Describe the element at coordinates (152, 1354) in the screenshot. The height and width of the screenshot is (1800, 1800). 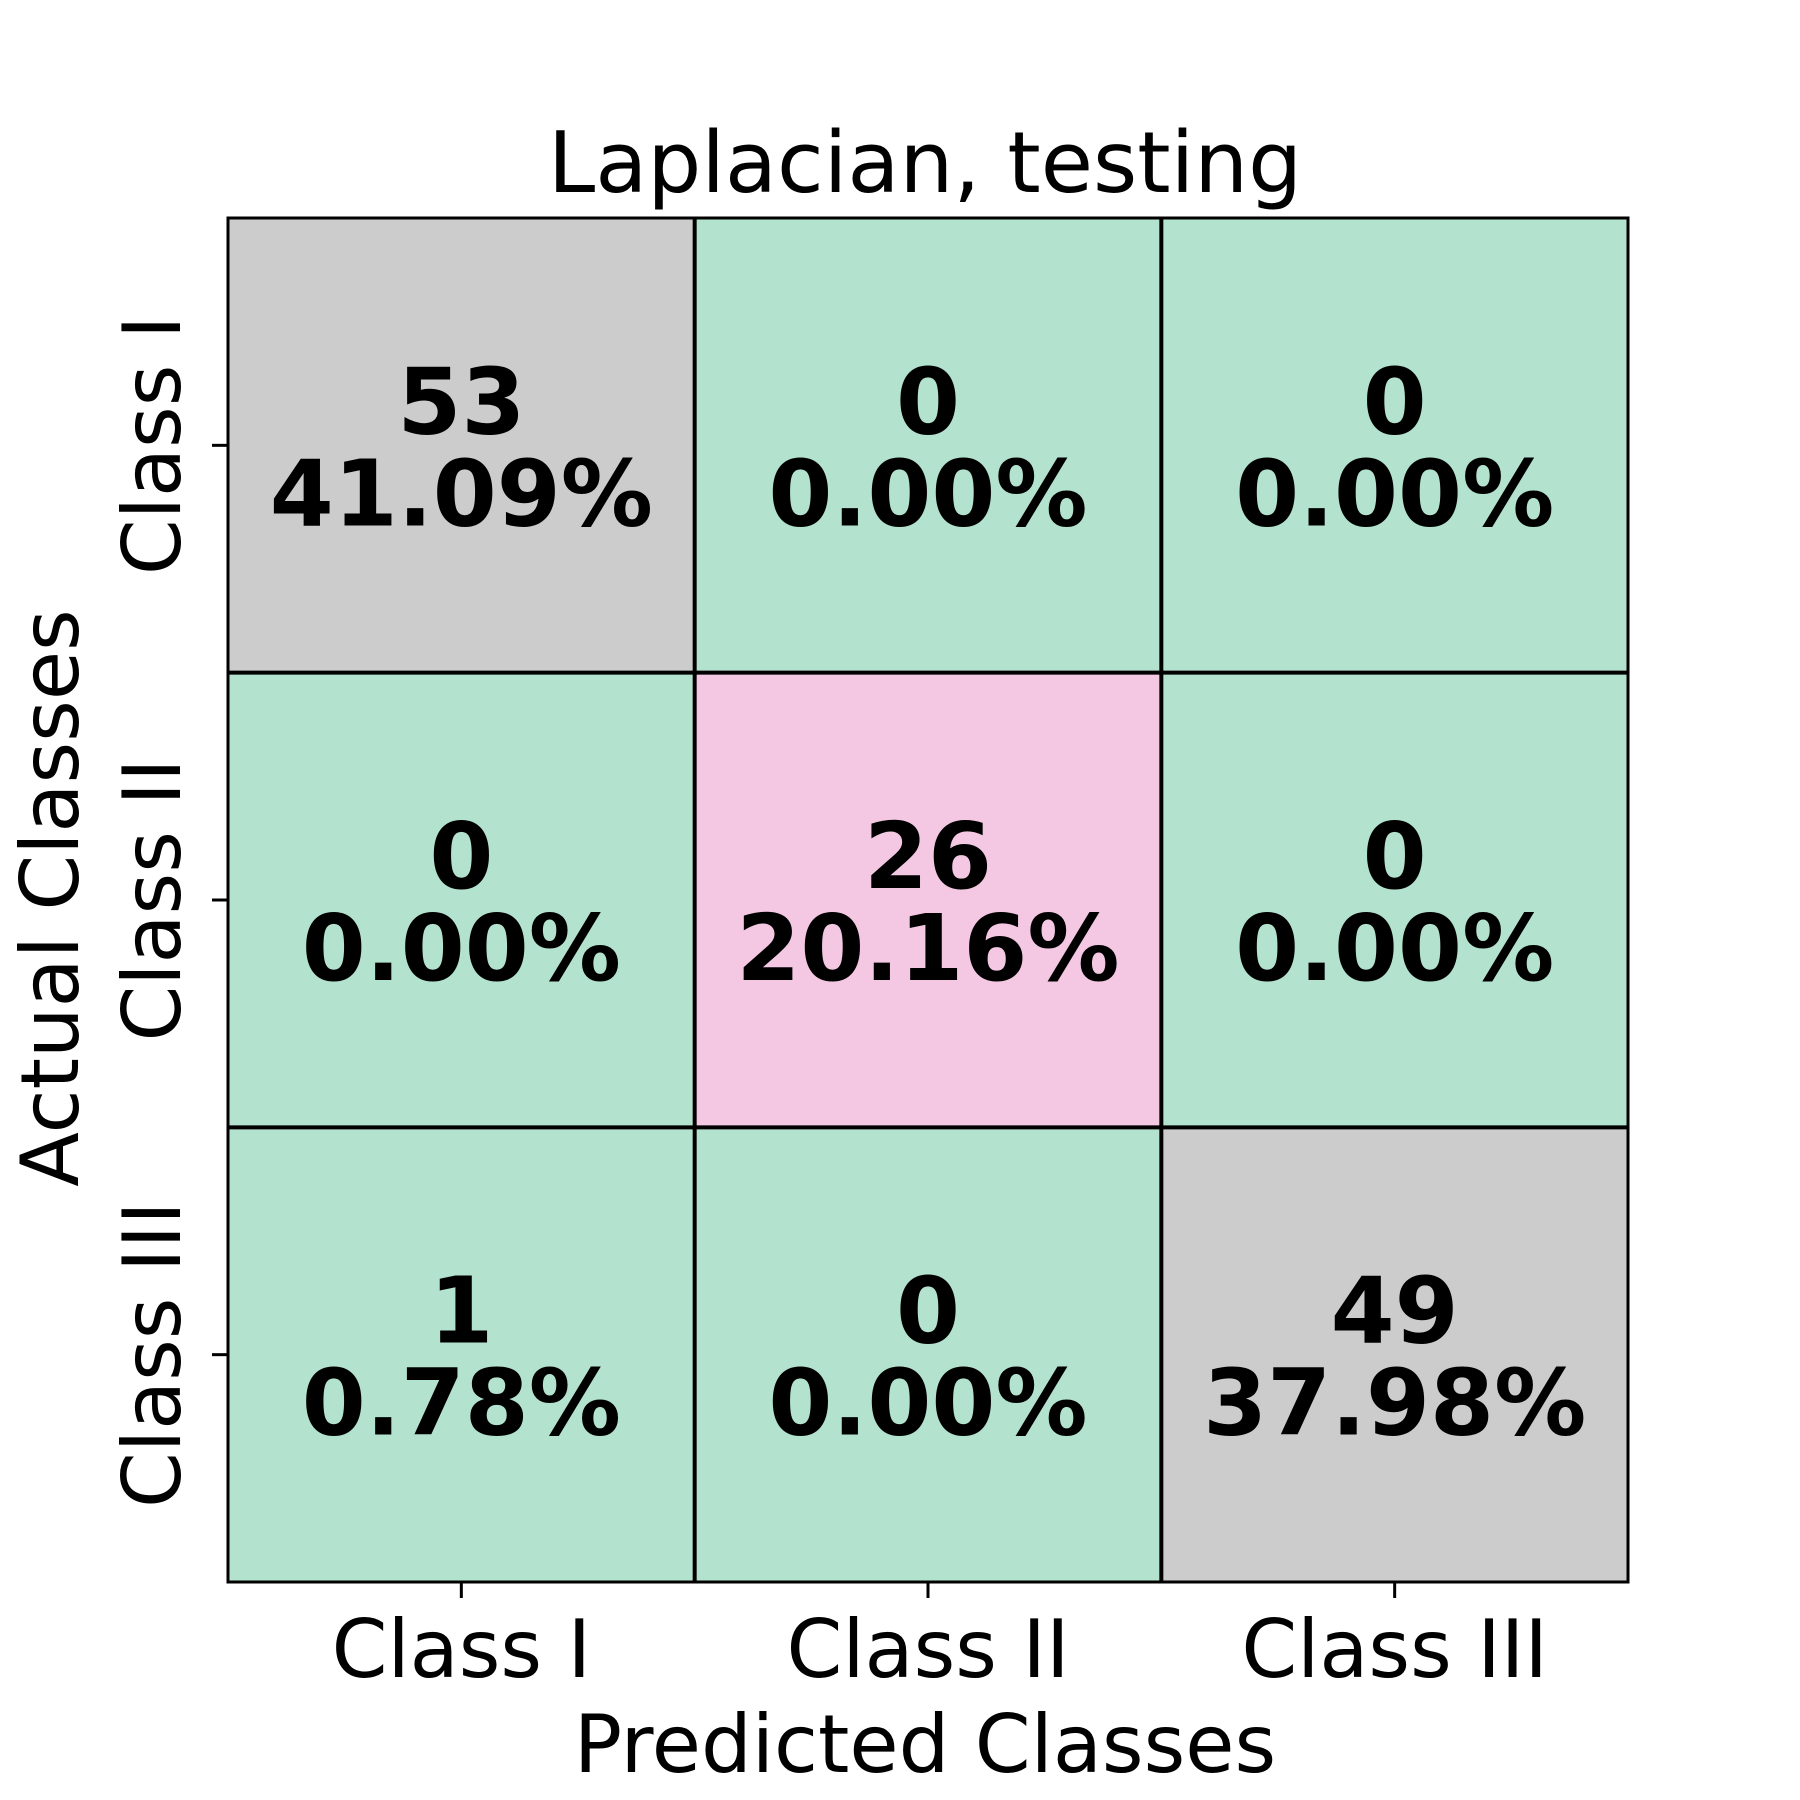
I see `y-tick-label-3: Class III` at that location.